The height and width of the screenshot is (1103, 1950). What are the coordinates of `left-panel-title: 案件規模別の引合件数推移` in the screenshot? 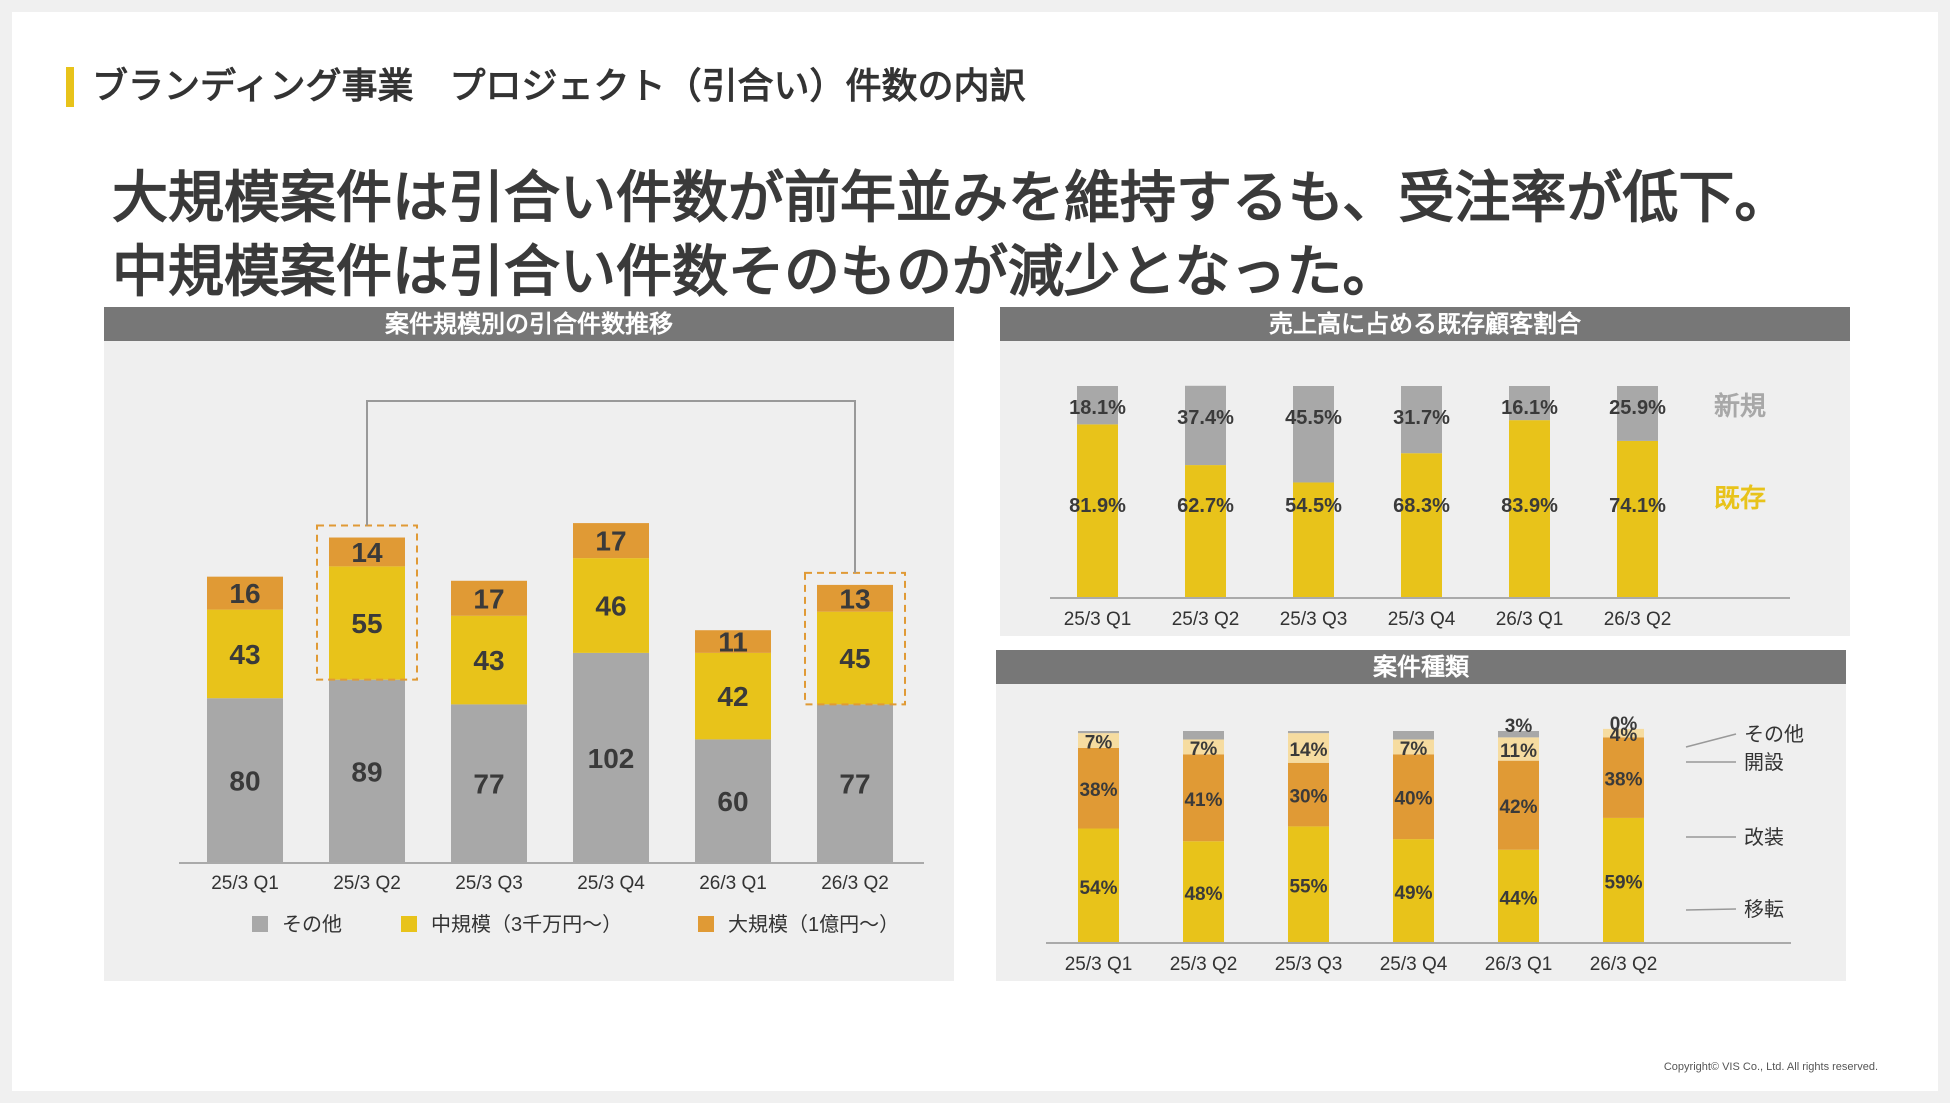 It's located at (529, 324).